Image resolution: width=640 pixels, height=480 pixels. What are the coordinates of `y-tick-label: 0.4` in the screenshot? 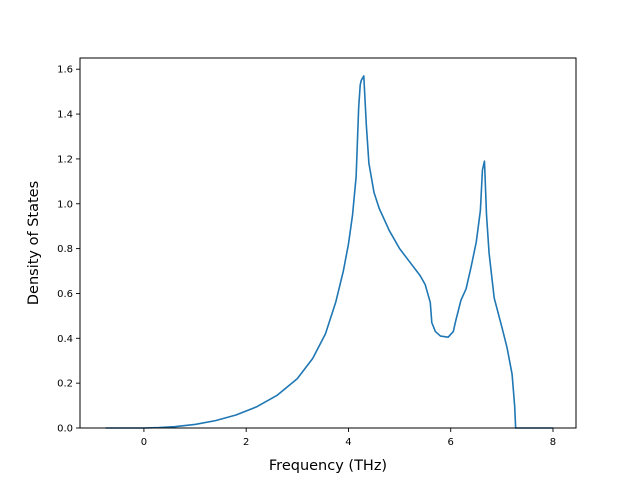 It's located at (65, 339).